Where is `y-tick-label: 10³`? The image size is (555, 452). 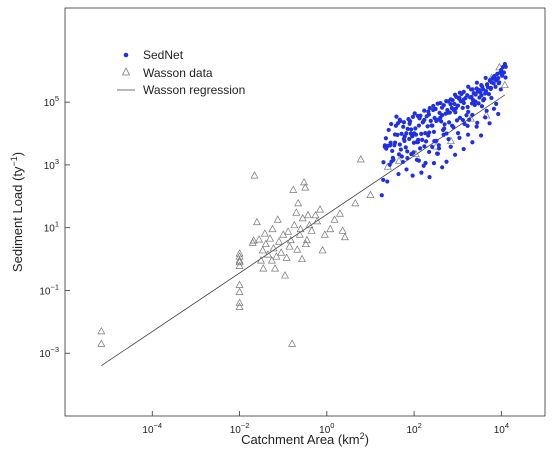
y-tick-label: 10³ is located at coordinates (51, 164).